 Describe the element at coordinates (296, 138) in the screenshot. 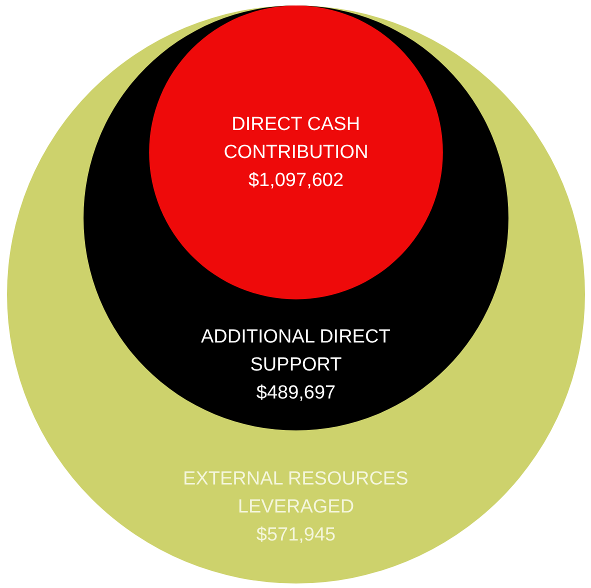

I see `category-label: DIRECT CASH CONTRIBUTION` at that location.